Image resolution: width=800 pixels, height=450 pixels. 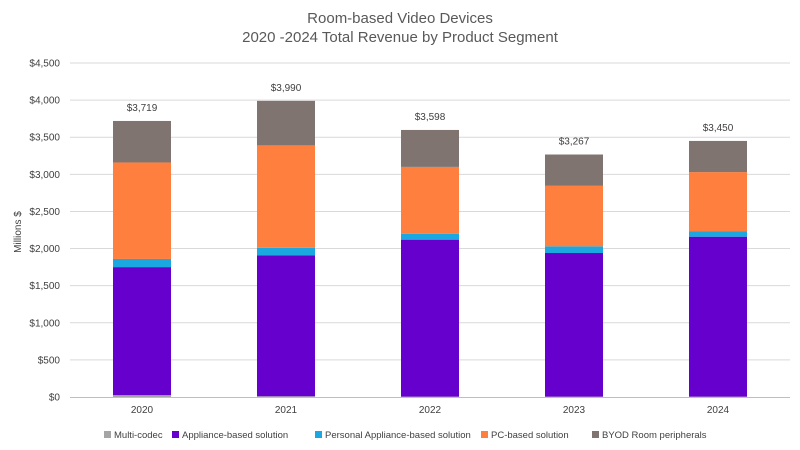 What do you see at coordinates (44, 286) in the screenshot?
I see `y-tick-label: $1,500` at bounding box center [44, 286].